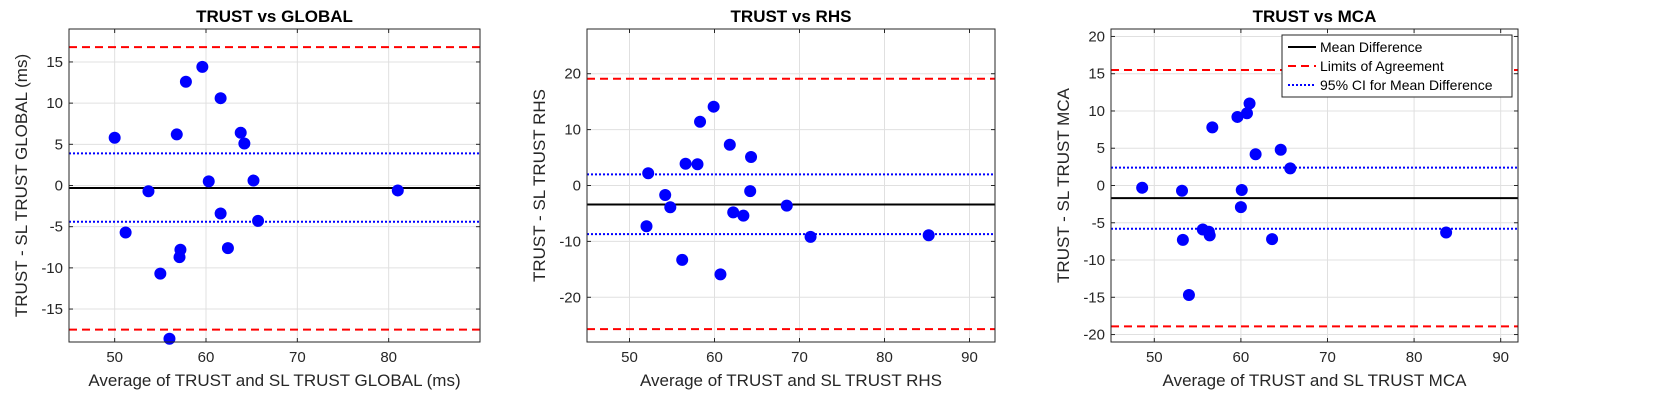 This screenshot has height=414, width=1661. What do you see at coordinates (1063, 185) in the screenshot?
I see `y-axis-label: TRUST - SL TRUST MCA` at bounding box center [1063, 185].